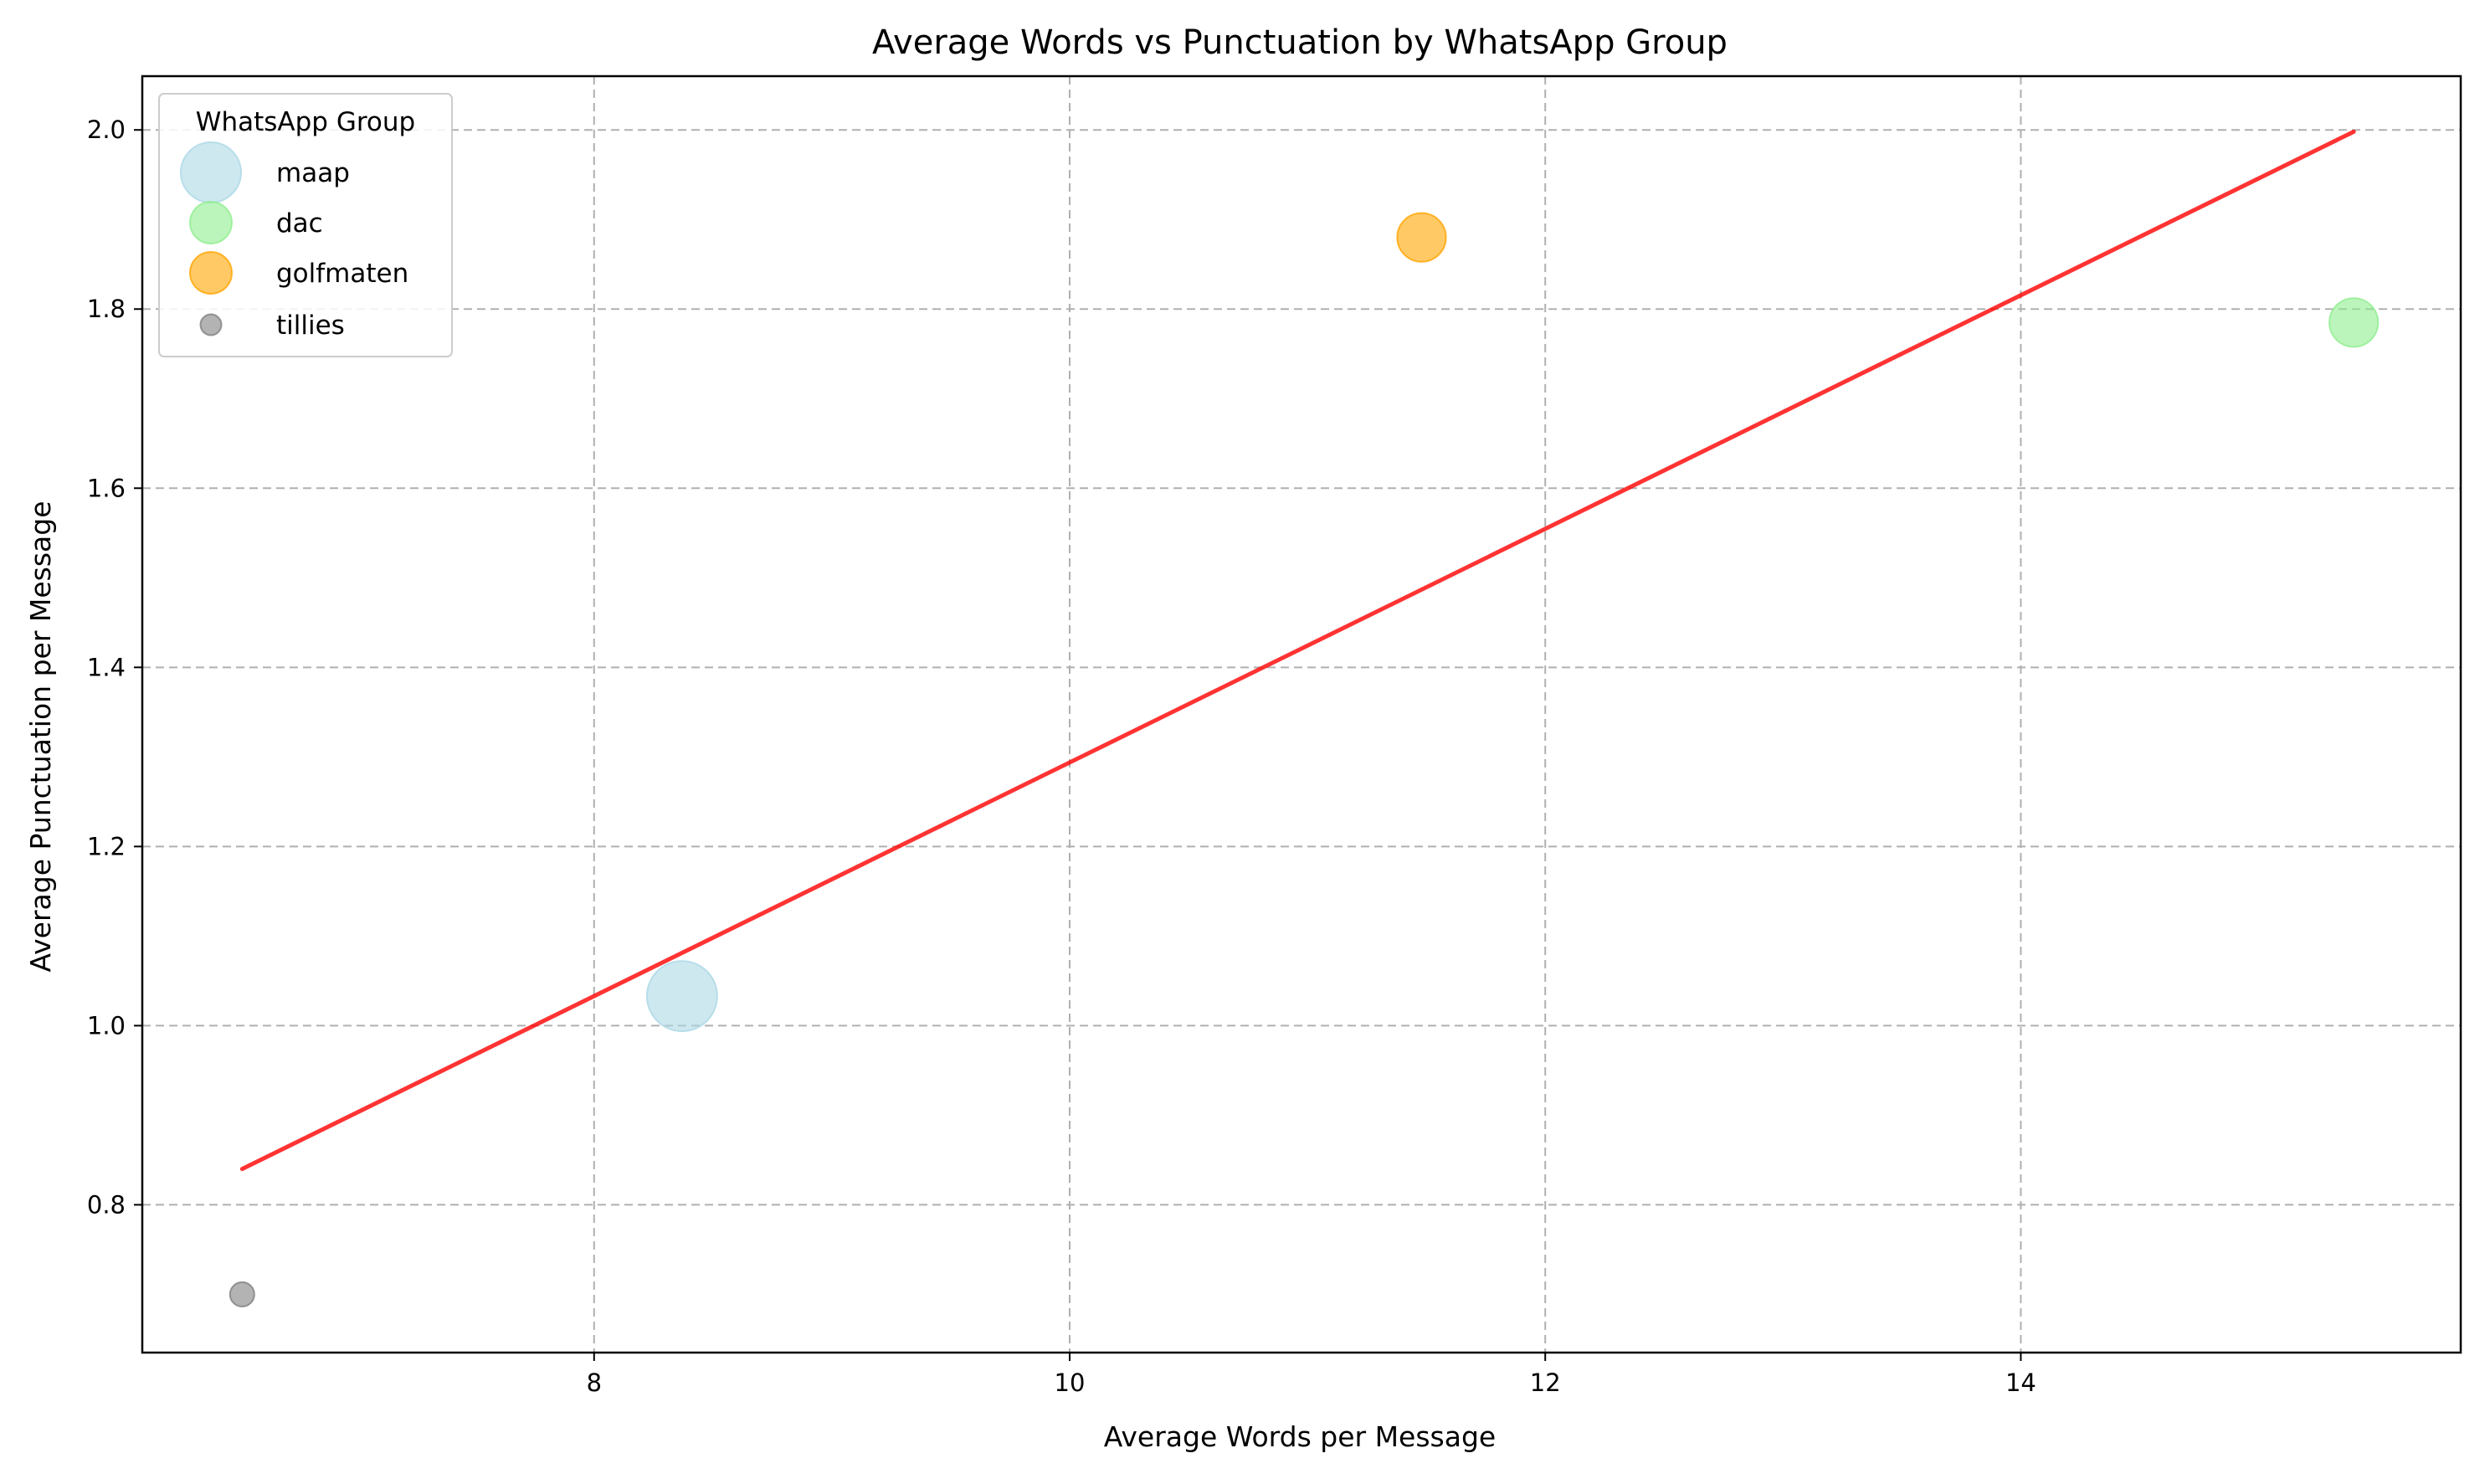 The image size is (2485, 1484). I want to click on legend-label-maap: maap, so click(313, 173).